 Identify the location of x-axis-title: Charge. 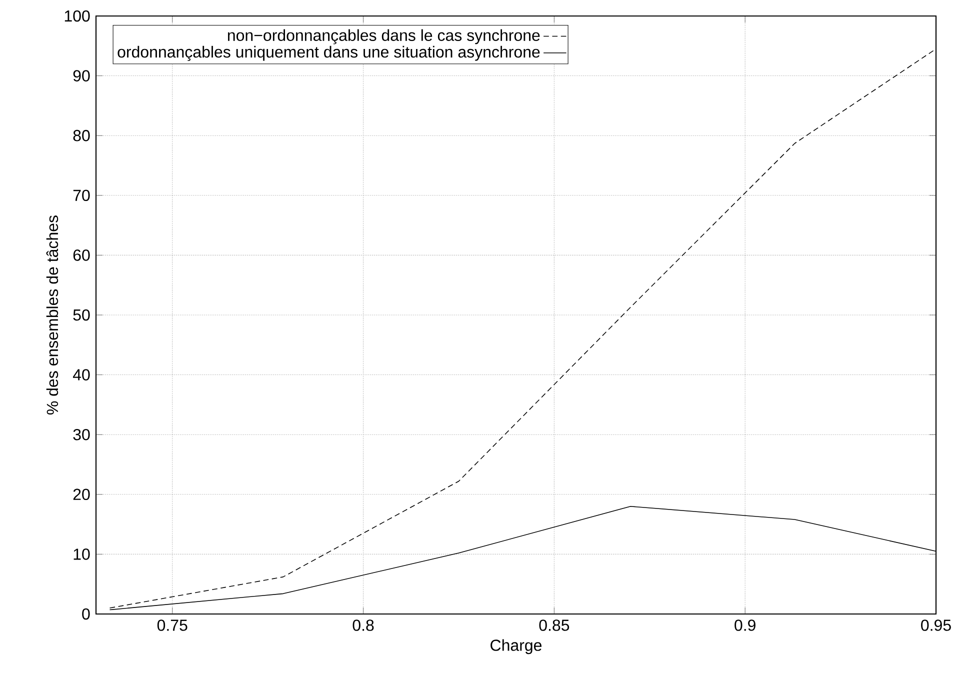
(516, 646).